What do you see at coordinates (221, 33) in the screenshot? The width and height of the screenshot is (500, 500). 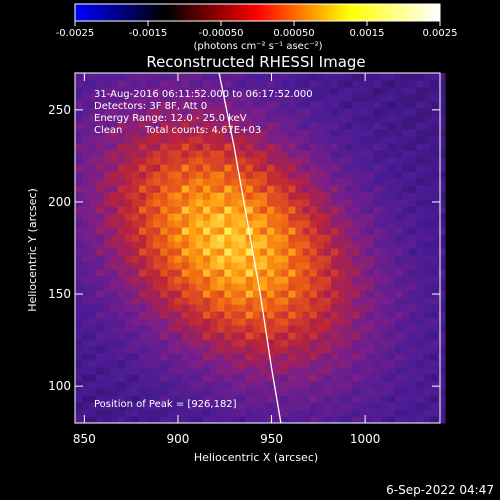 I see `colorbar-tick-label: -0.00050` at bounding box center [221, 33].